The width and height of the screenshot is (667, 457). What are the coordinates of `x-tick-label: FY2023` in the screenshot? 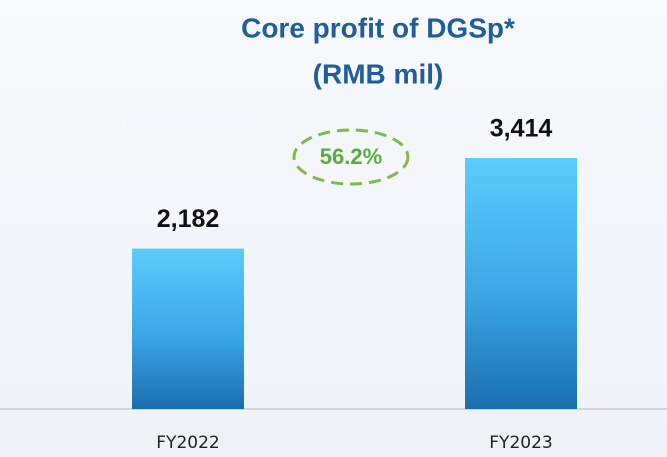 It's located at (520, 443).